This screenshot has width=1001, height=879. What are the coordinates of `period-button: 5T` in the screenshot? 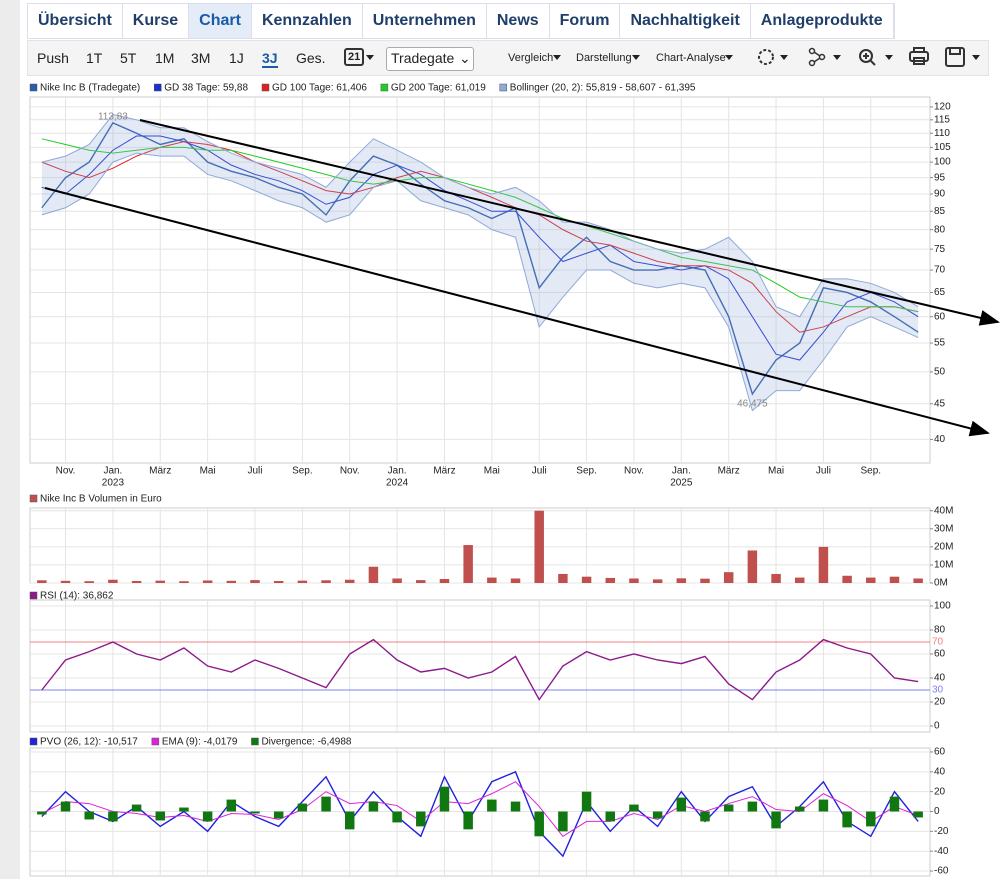 It's located at (128, 58).